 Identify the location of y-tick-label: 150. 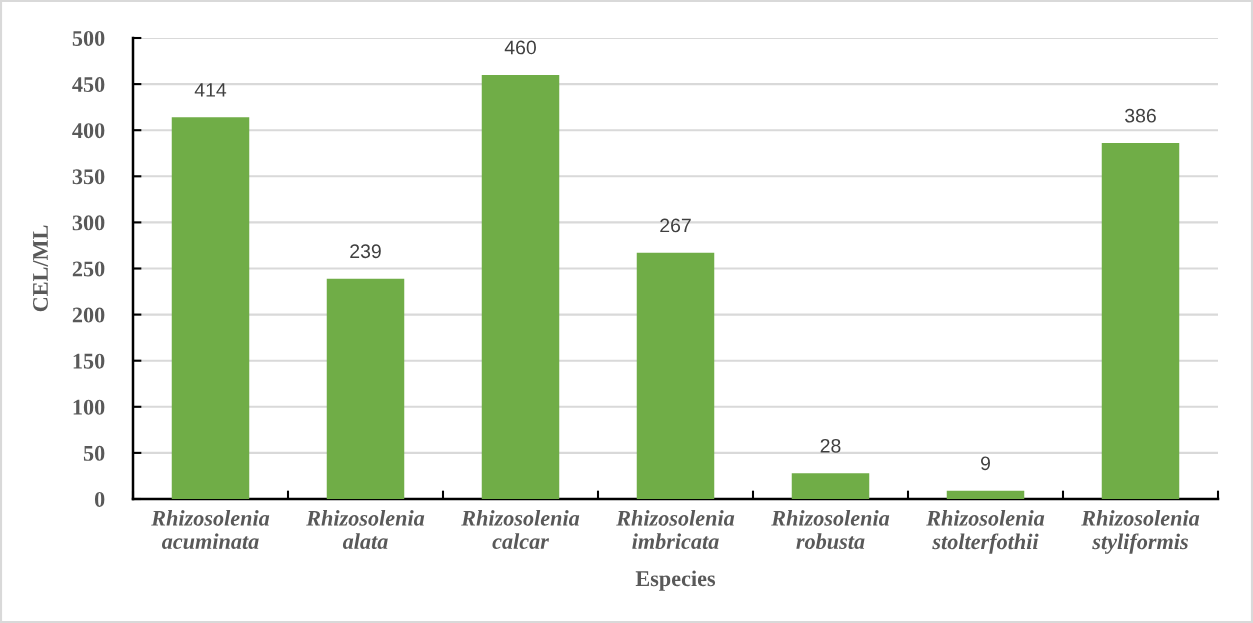
(89, 361).